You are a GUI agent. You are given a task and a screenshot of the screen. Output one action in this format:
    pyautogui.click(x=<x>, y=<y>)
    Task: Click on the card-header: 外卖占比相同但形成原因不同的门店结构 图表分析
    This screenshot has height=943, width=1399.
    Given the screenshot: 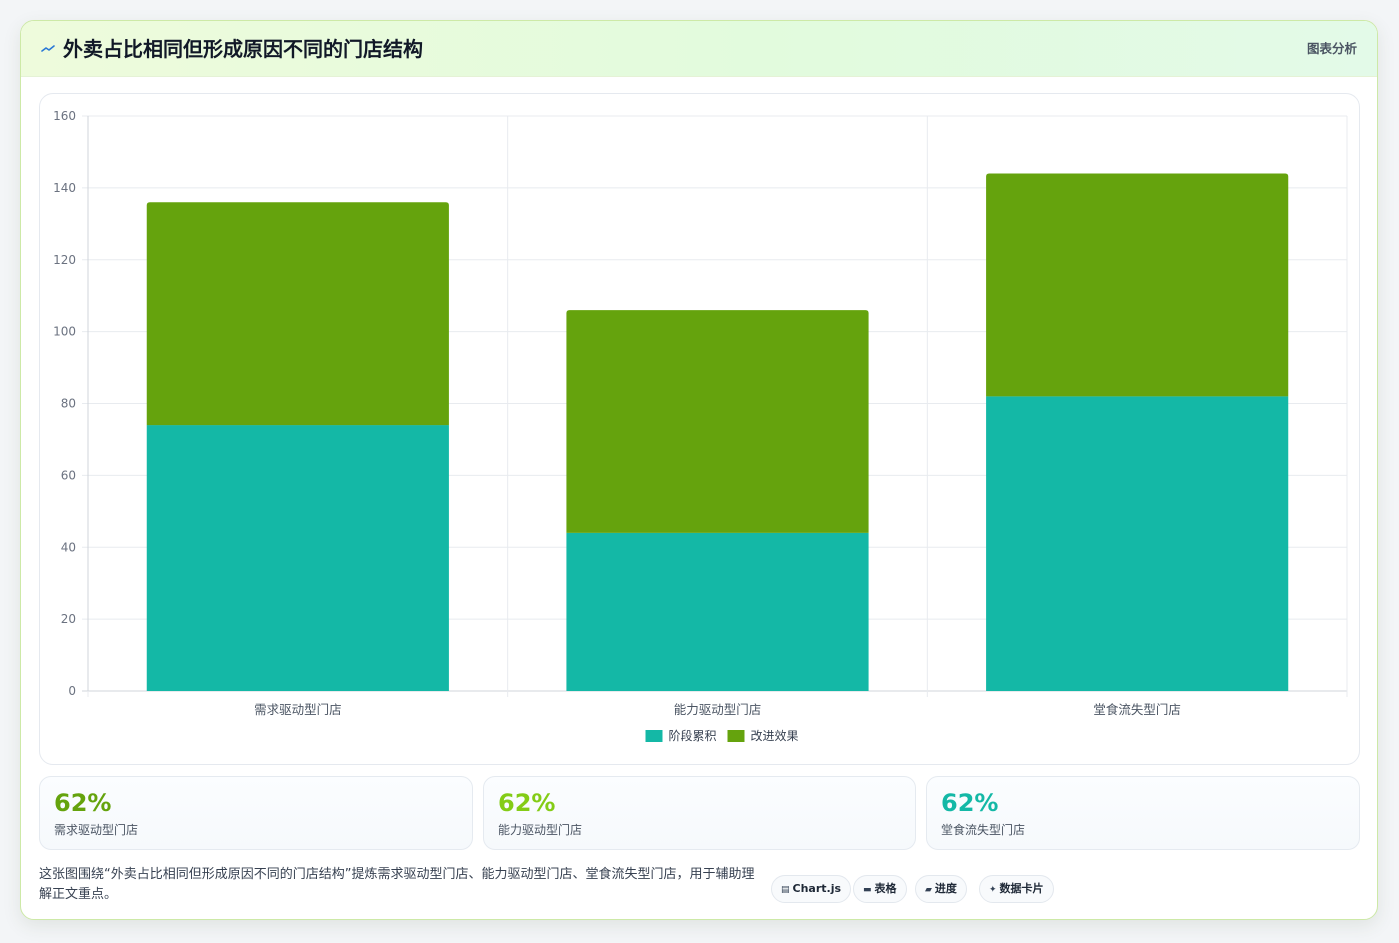 What is the action you would take?
    pyautogui.click(x=699, y=49)
    